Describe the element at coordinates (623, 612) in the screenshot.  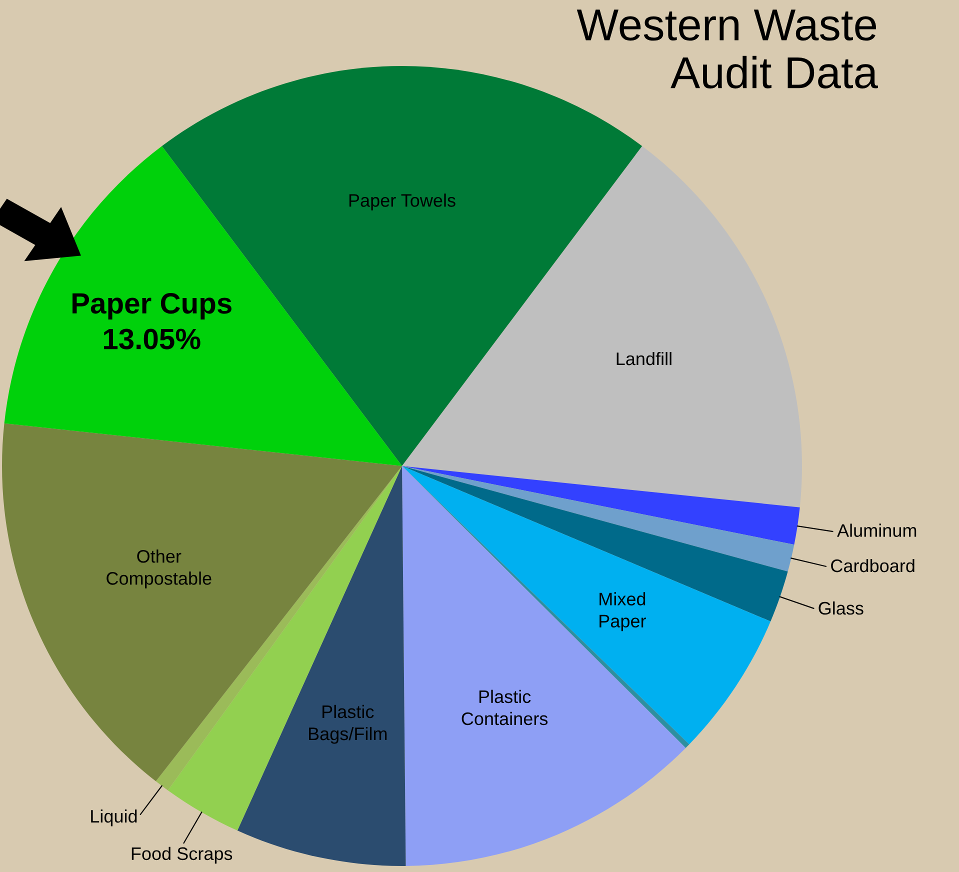
I see `slice-label: Mixed Paper` at that location.